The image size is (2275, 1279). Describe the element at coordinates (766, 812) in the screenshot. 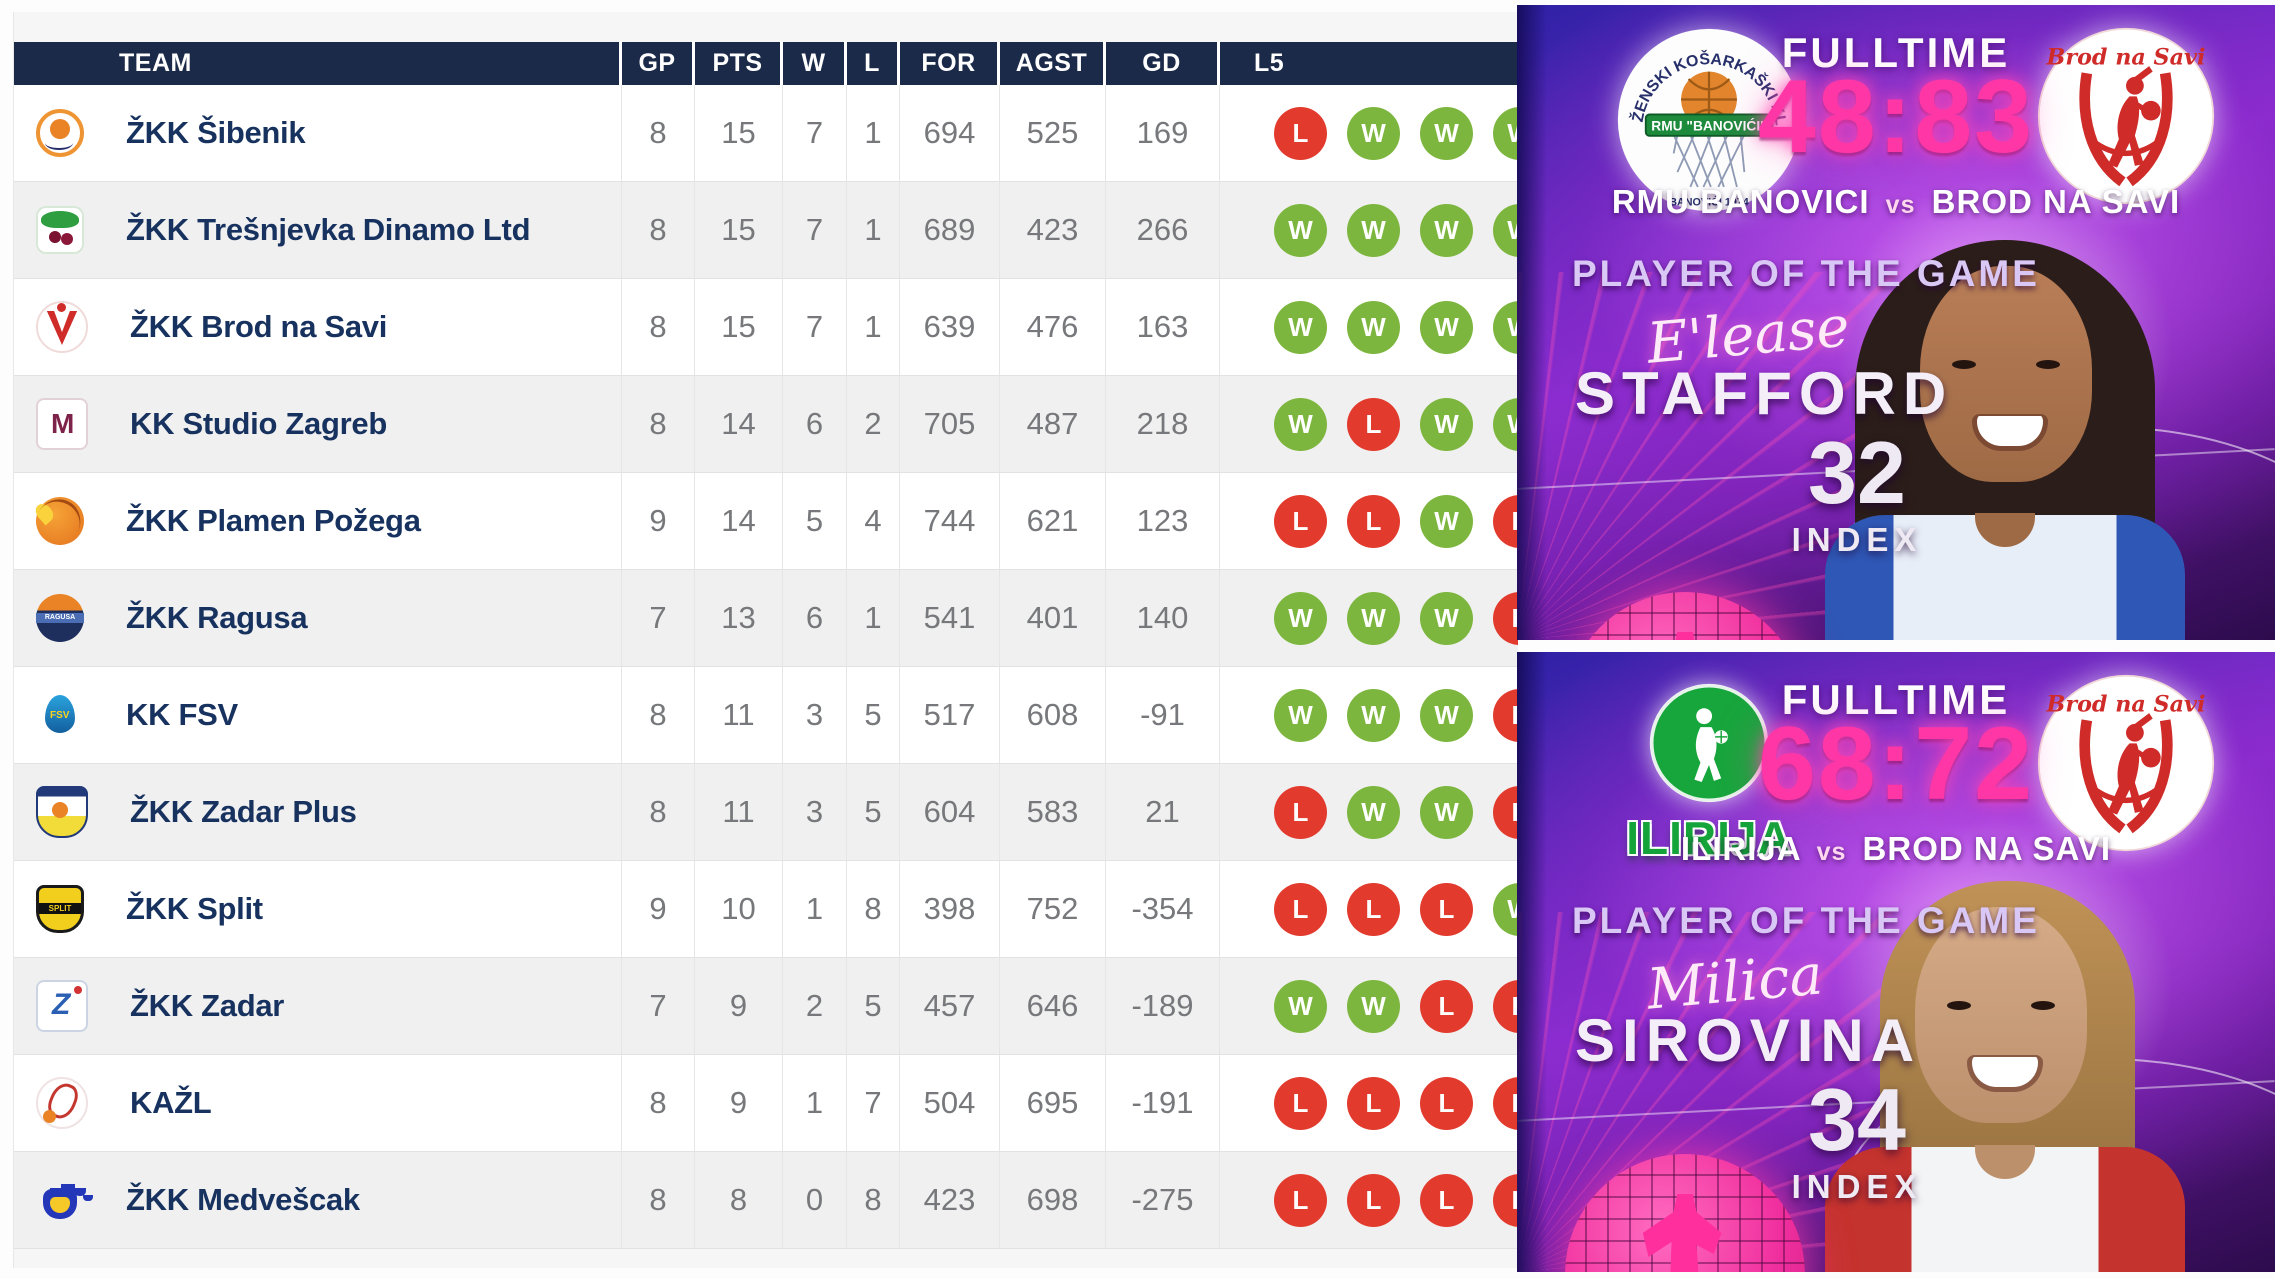

I see `table-row: ŽKK Zadar Plus 8 11 3 5 604 583 21 LWWL` at that location.